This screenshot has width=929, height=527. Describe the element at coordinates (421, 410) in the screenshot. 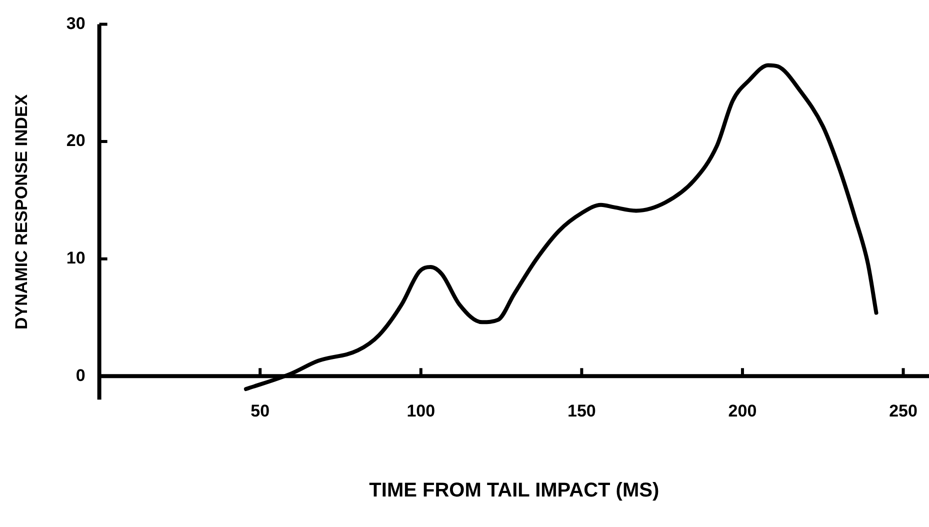

I see `x-tick-label: 100` at that location.